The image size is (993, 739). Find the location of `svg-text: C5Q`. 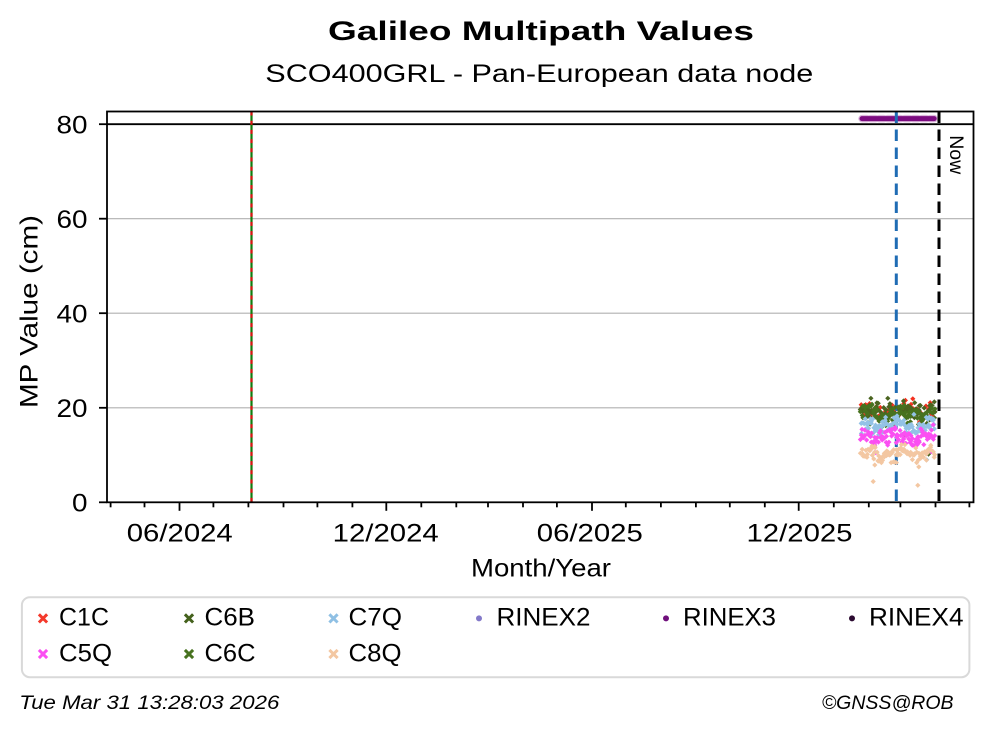

svg-text: C5Q is located at coordinates (85, 653).